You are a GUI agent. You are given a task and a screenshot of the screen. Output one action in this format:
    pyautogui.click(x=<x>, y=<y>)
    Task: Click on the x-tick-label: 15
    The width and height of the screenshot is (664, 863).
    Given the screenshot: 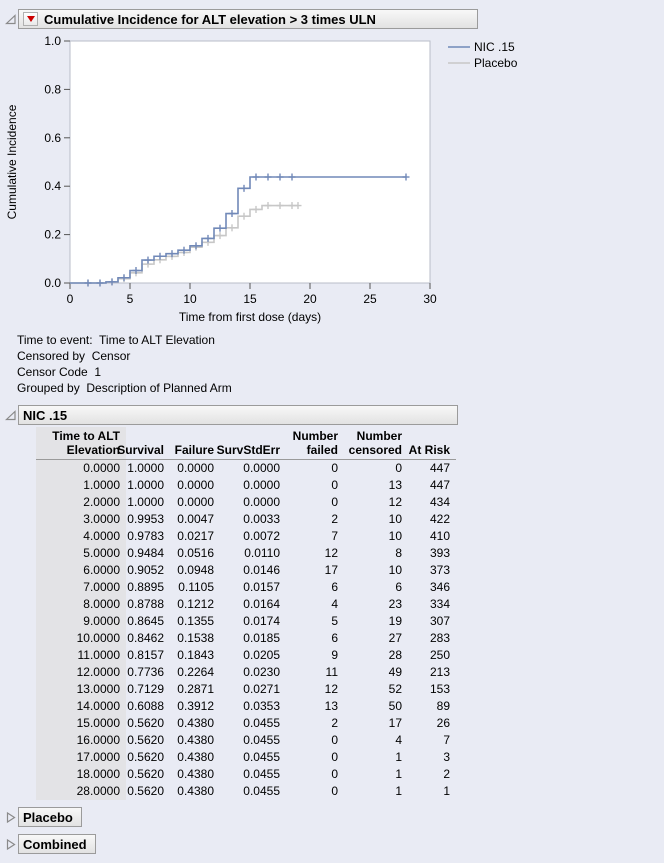 What is the action you would take?
    pyautogui.click(x=250, y=299)
    